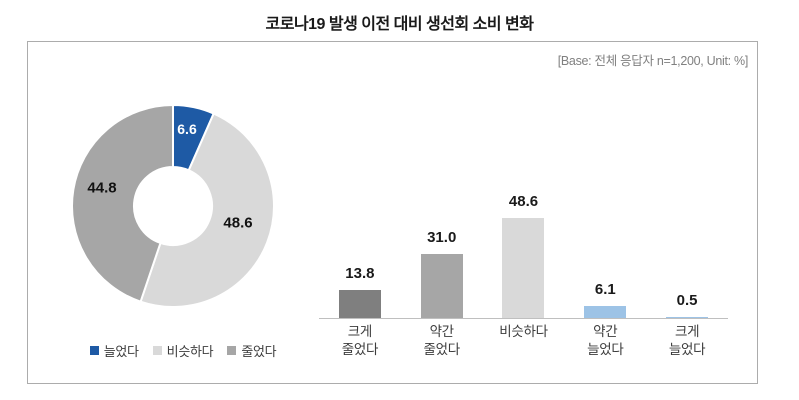 This screenshot has height=400, width=799. I want to click on legend-item-increased: 늘었다, so click(114, 350).